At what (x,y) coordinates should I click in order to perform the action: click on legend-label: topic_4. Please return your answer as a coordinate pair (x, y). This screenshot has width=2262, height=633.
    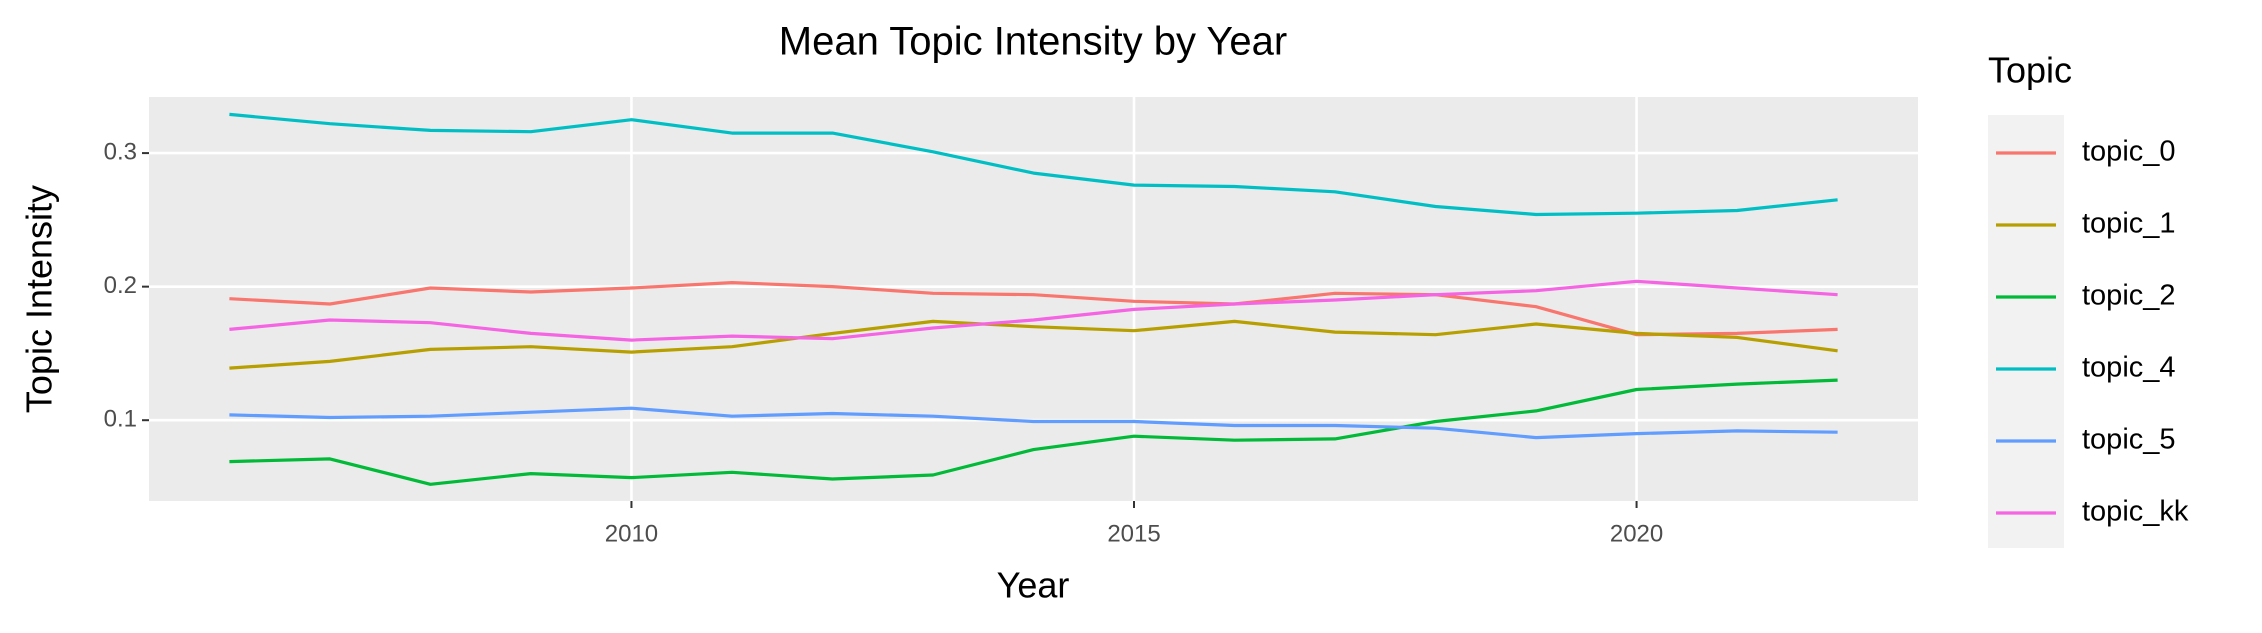
    Looking at the image, I should click on (2129, 368).